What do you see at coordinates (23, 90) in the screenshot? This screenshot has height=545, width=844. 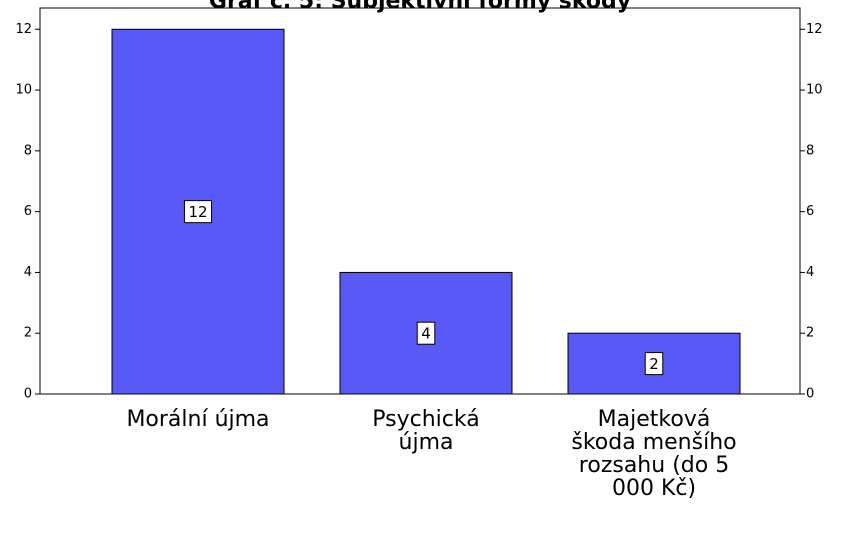 I see `y-tick-label: 10` at bounding box center [23, 90].